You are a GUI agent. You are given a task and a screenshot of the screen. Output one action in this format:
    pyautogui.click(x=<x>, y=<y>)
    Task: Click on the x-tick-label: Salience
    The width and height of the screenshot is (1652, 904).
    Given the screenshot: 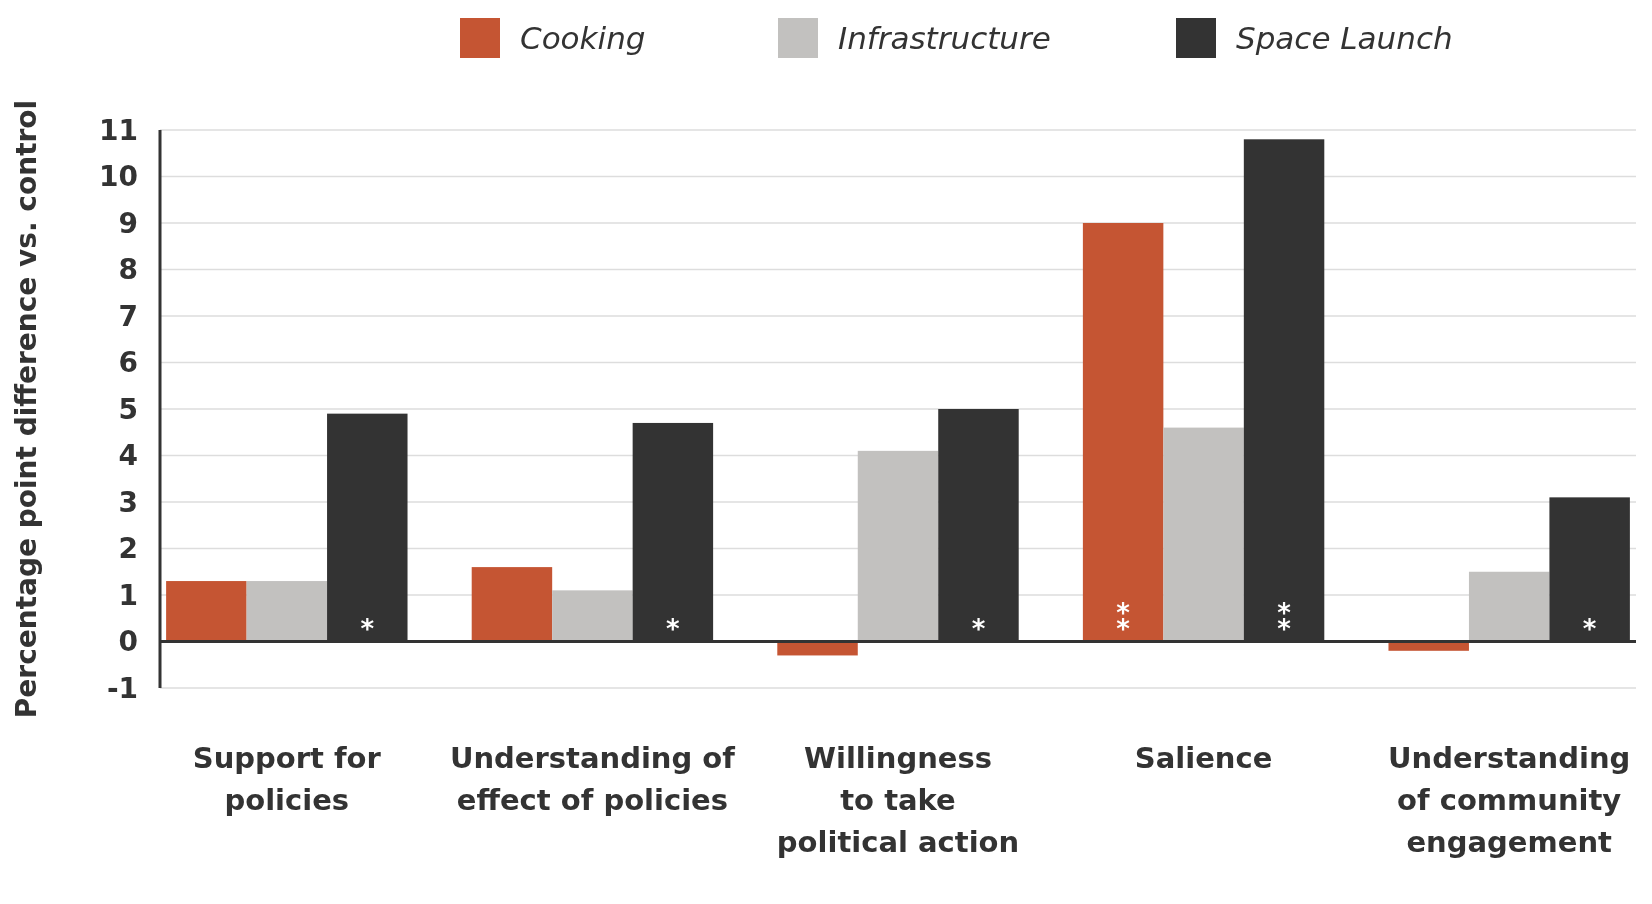 What is the action you would take?
    pyautogui.click(x=1203, y=758)
    